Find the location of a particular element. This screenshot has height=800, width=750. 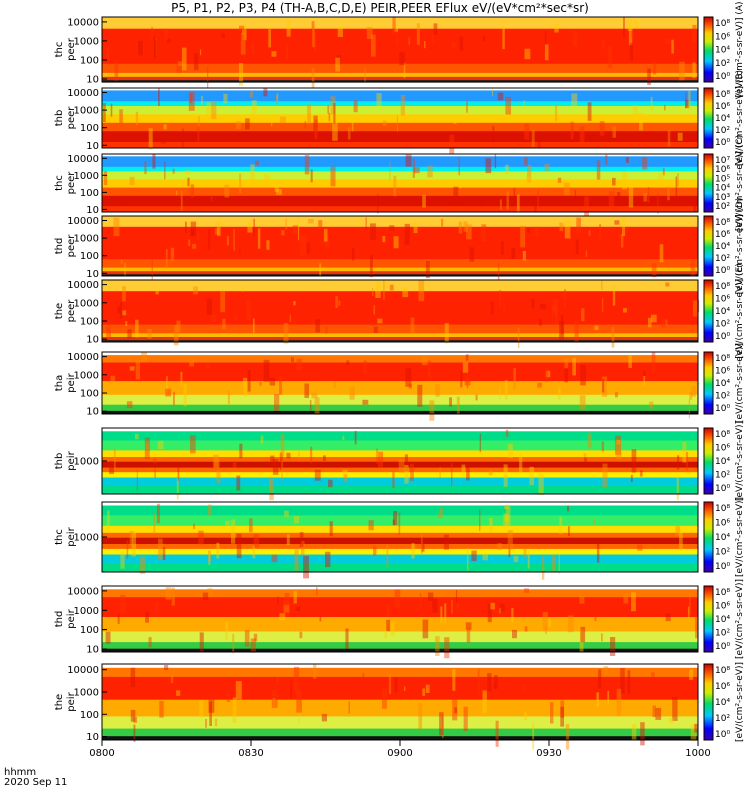

x-tick-label: 1000 is located at coordinates (697, 753).